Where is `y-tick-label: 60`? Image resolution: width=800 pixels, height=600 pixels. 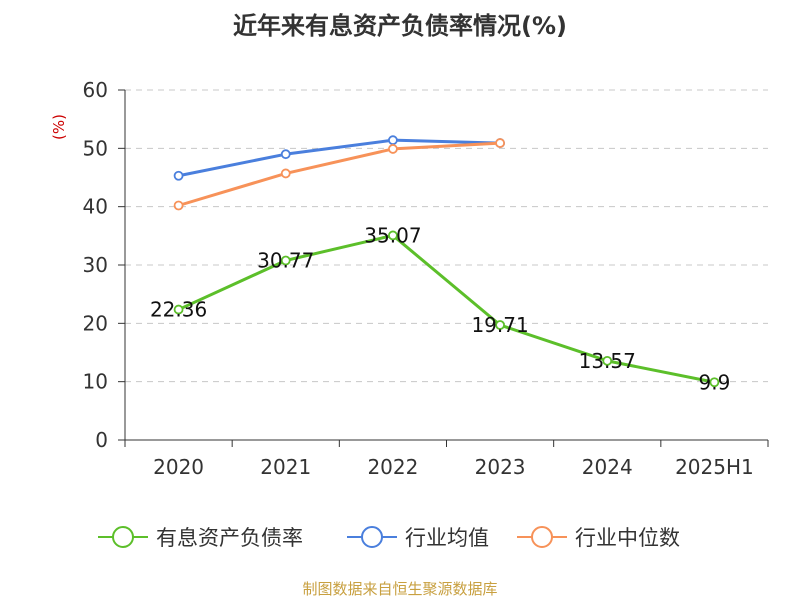 y-tick-label: 60 is located at coordinates (95, 90).